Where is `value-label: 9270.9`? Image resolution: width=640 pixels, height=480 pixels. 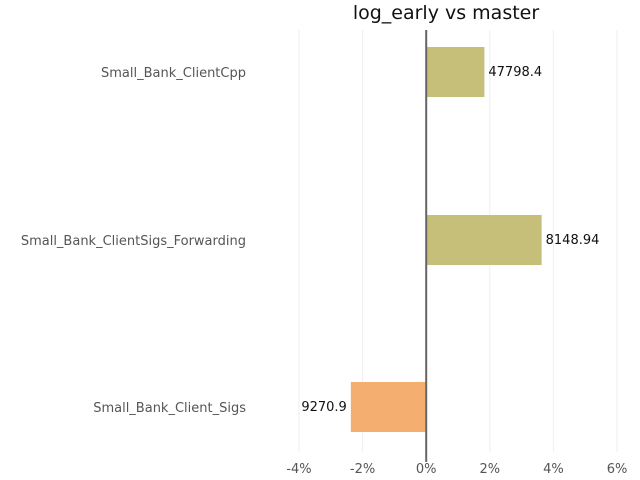 value-label: 9270.9 is located at coordinates (324, 407).